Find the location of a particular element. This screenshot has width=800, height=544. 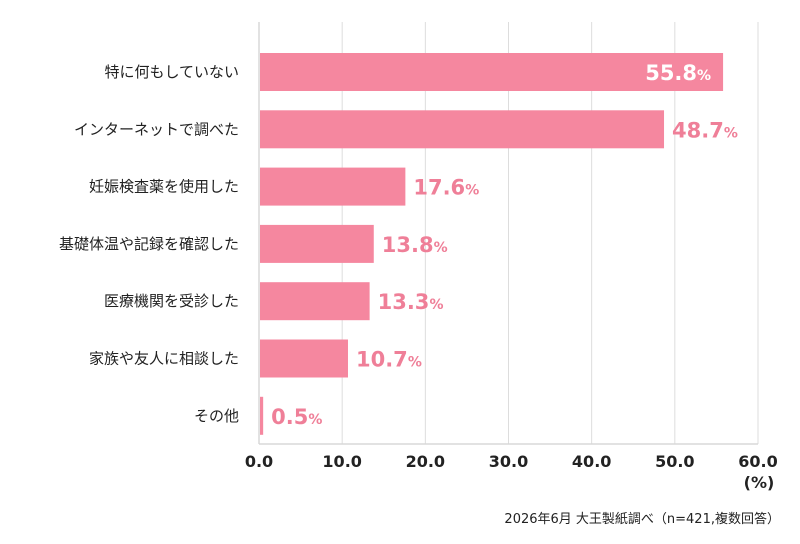

category-label: その他 is located at coordinates (216, 416).